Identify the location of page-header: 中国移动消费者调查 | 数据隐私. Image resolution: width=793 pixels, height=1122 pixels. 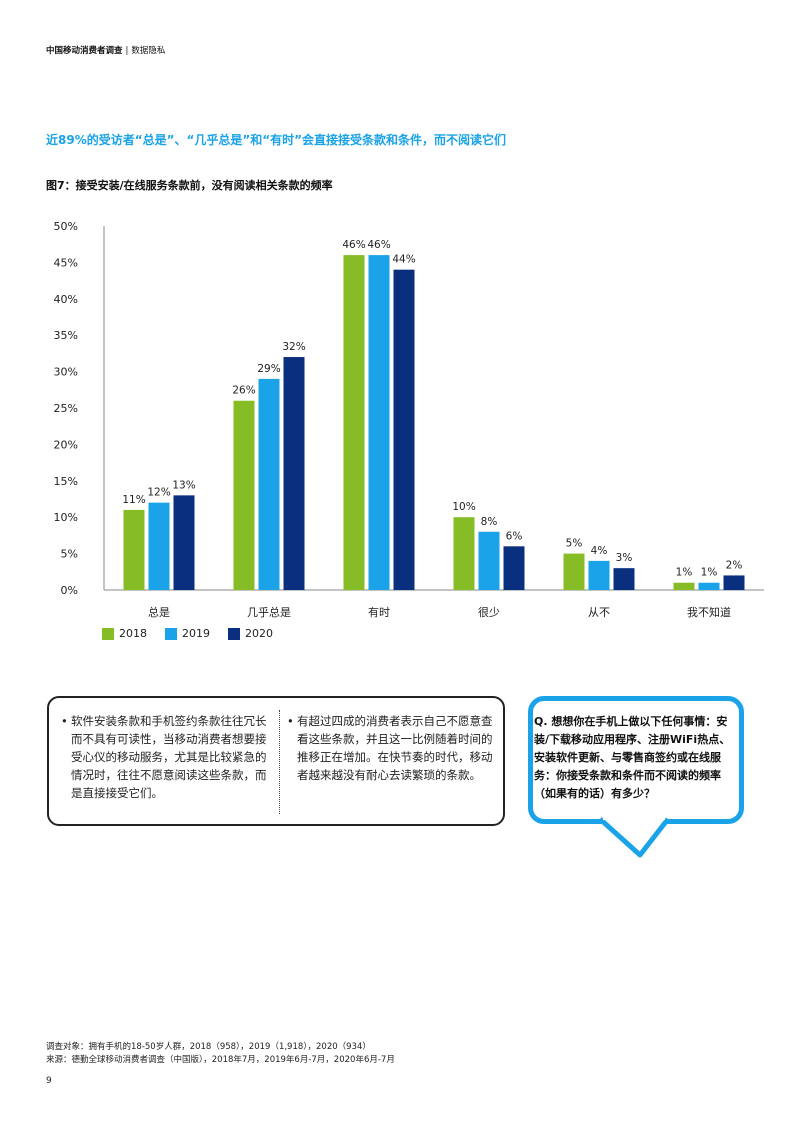
(106, 51).